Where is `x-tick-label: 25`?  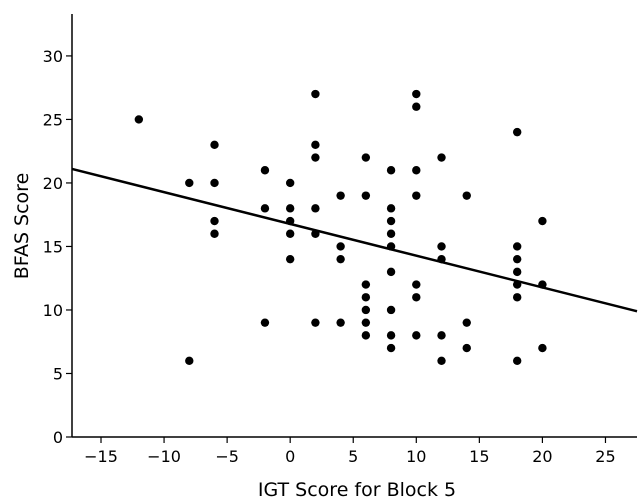 x-tick-label: 25 is located at coordinates (605, 456).